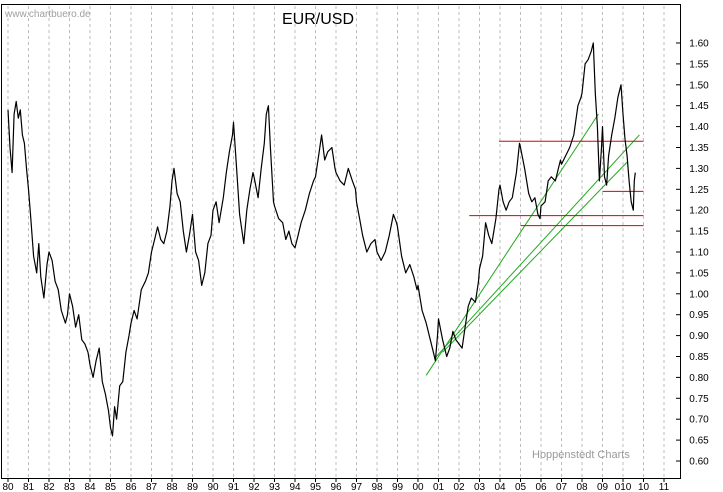  What do you see at coordinates (418, 487) in the screenshot?
I see `x-tick-label: 00` at bounding box center [418, 487].